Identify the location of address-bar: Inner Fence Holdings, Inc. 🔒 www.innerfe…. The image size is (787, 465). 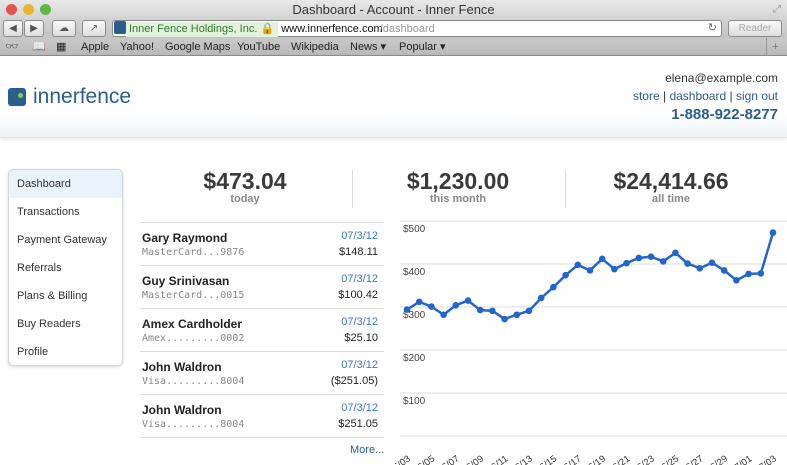
(417, 28).